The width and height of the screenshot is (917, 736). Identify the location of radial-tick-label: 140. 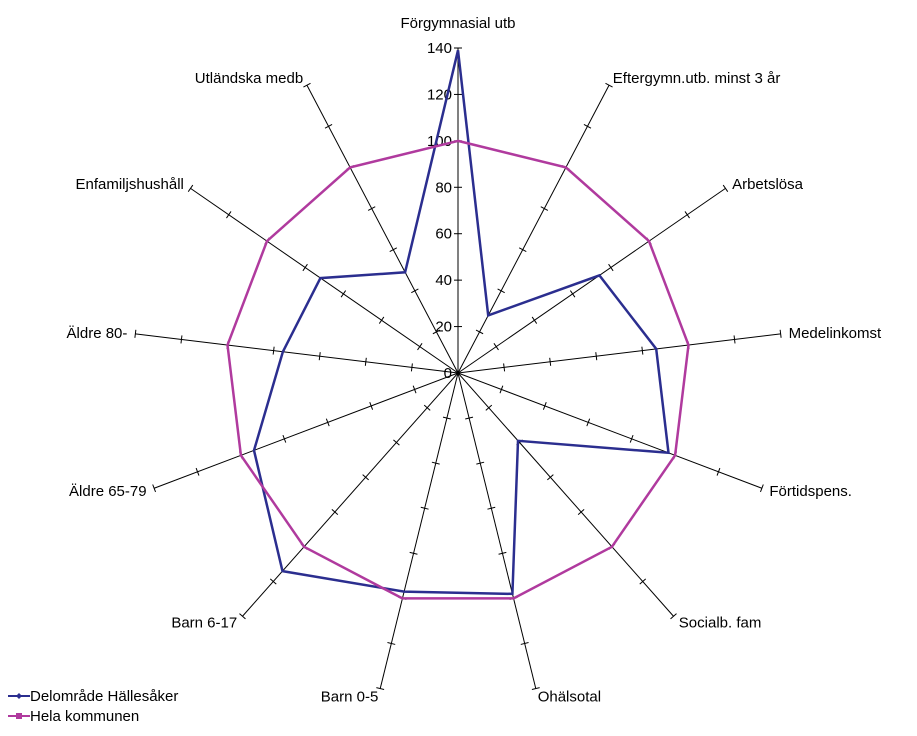
(439, 48).